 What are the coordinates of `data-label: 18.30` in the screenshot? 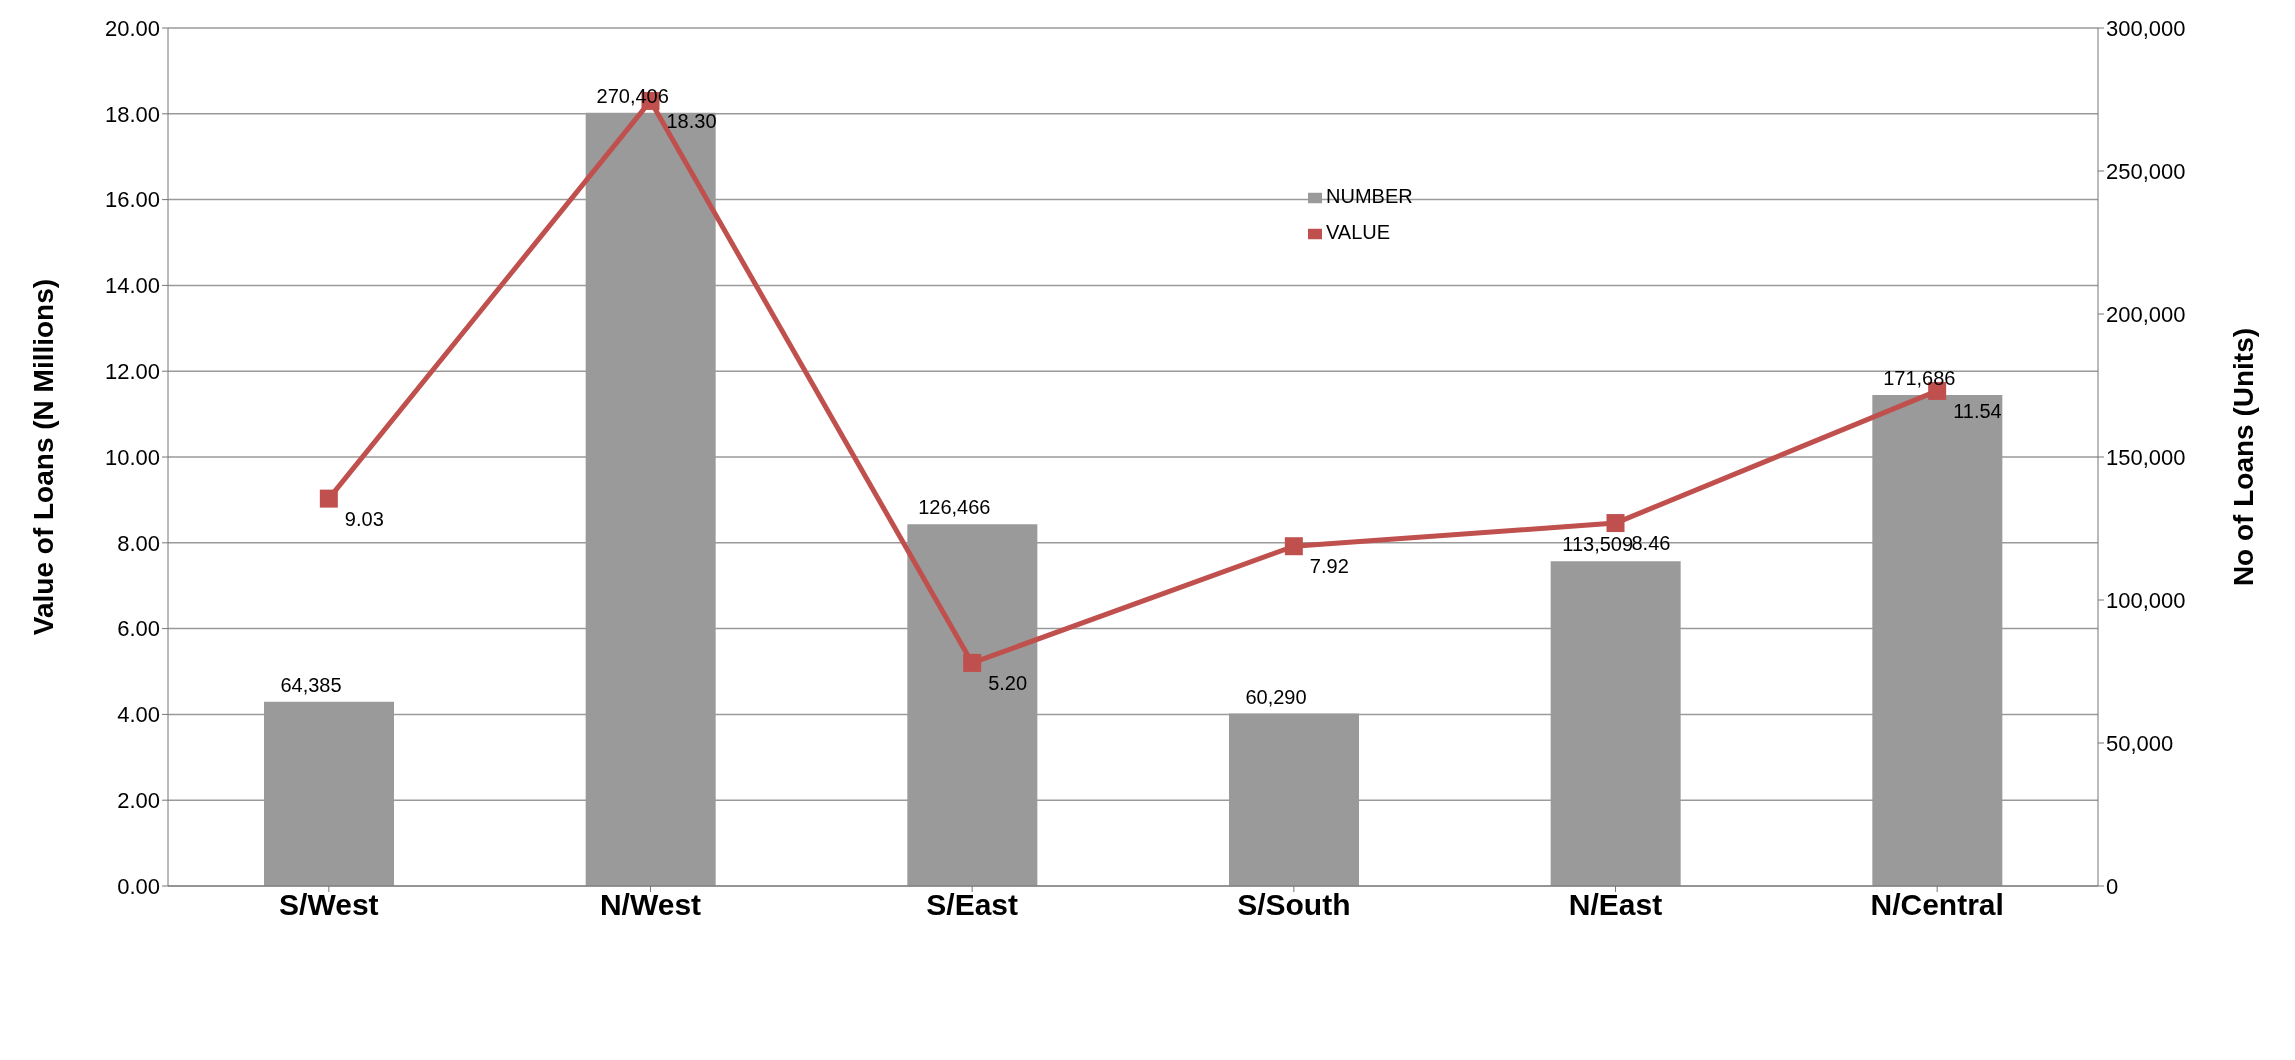 It's located at (691, 121).